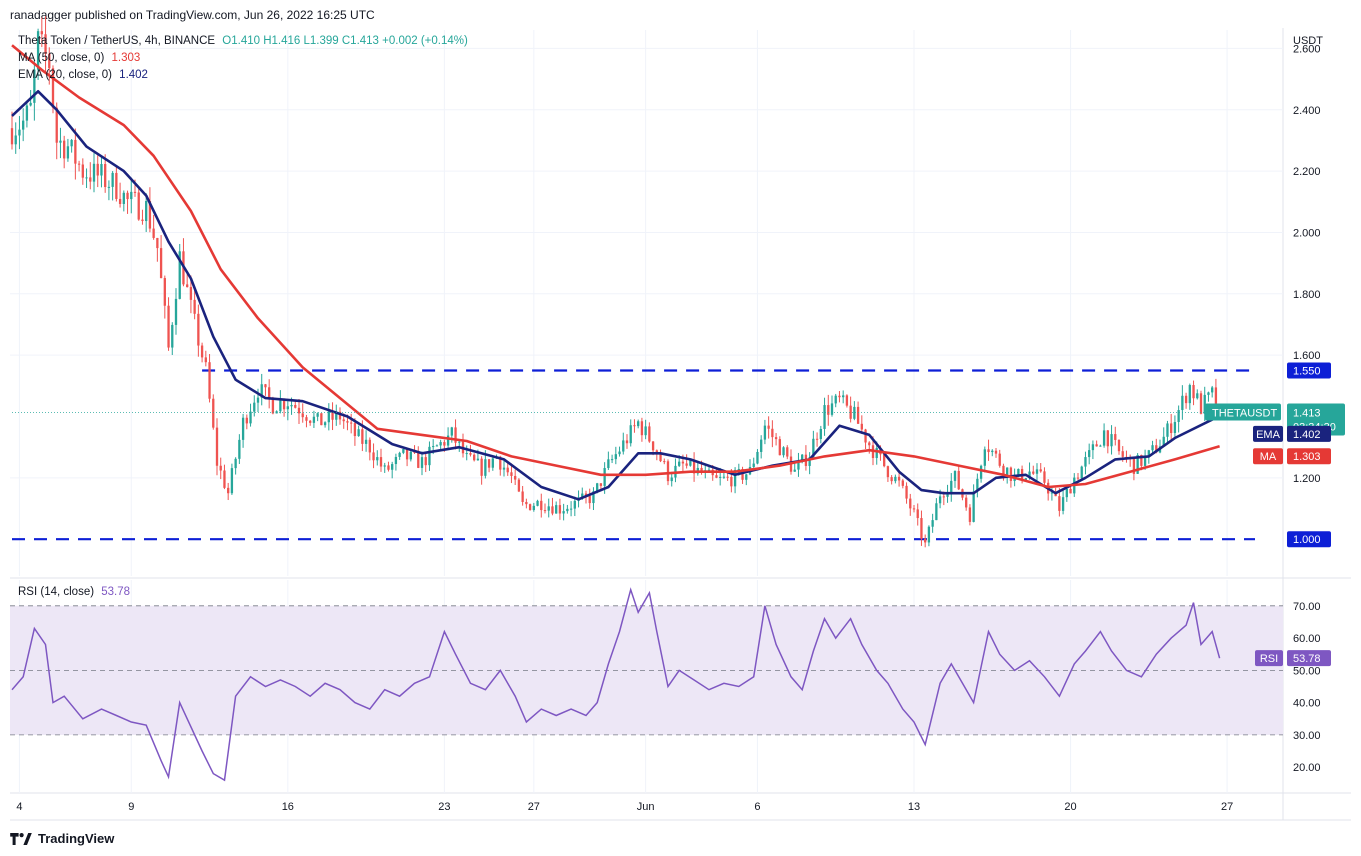  Describe the element at coordinates (1268, 456) in the screenshot. I see `ma-name-tag` at that location.